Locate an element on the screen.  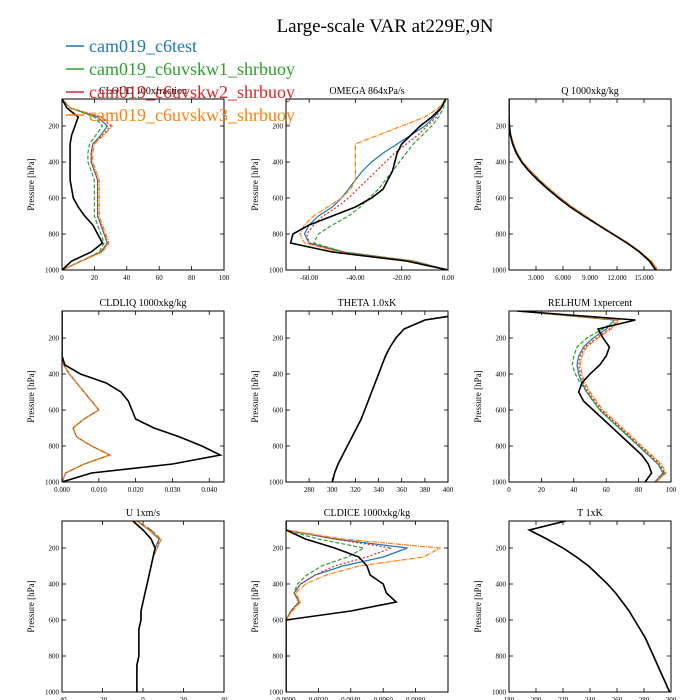
x-tick-label: -20 is located at coordinates (103, 698).